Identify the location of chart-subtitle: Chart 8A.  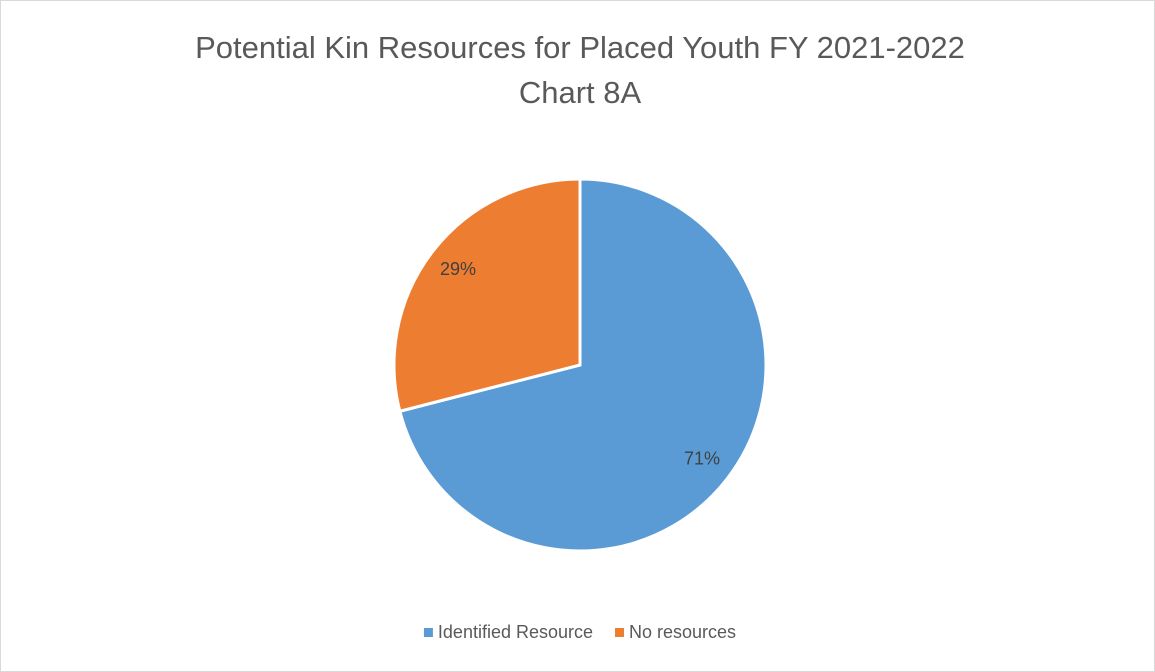
(580, 92).